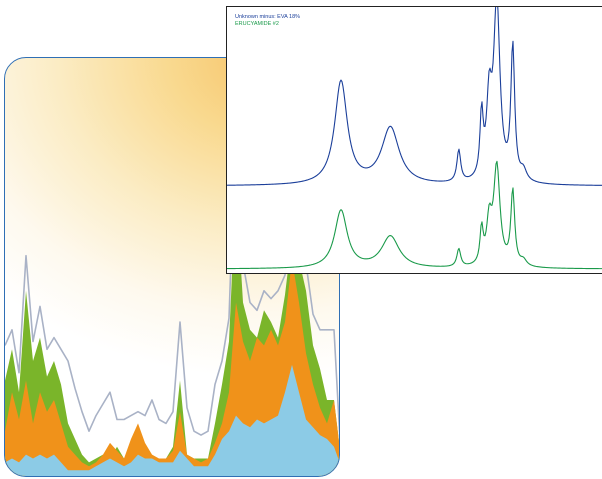 Image resolution: width=602 pixels, height=479 pixels. Describe the element at coordinates (172, 420) in the screenshot. I see `background-series-fill_light_blue` at that location.